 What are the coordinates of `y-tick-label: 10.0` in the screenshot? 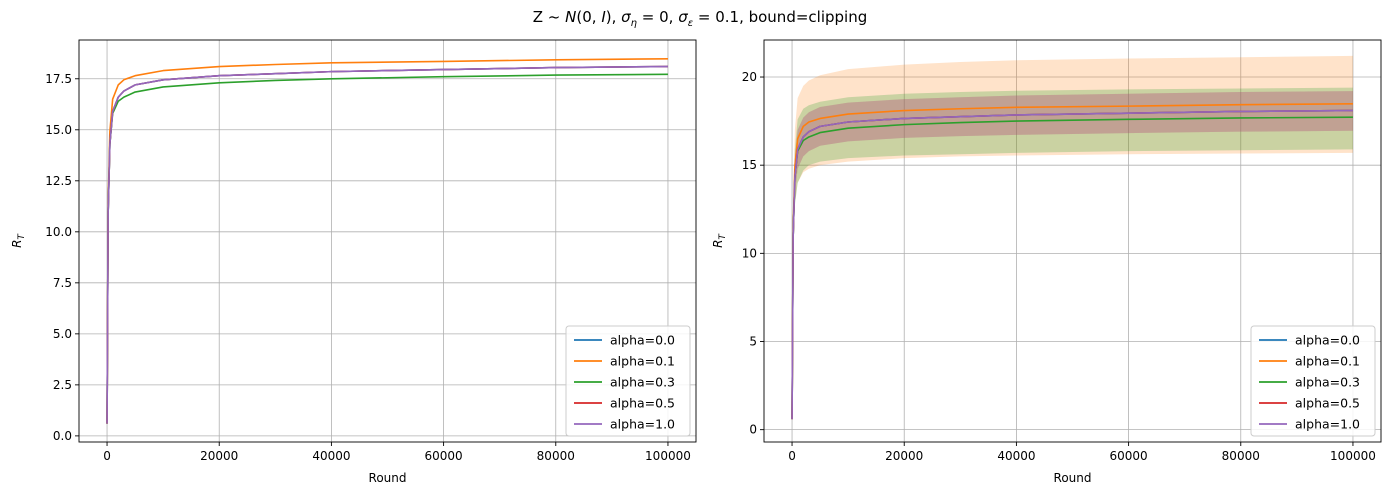 It's located at (58, 232).